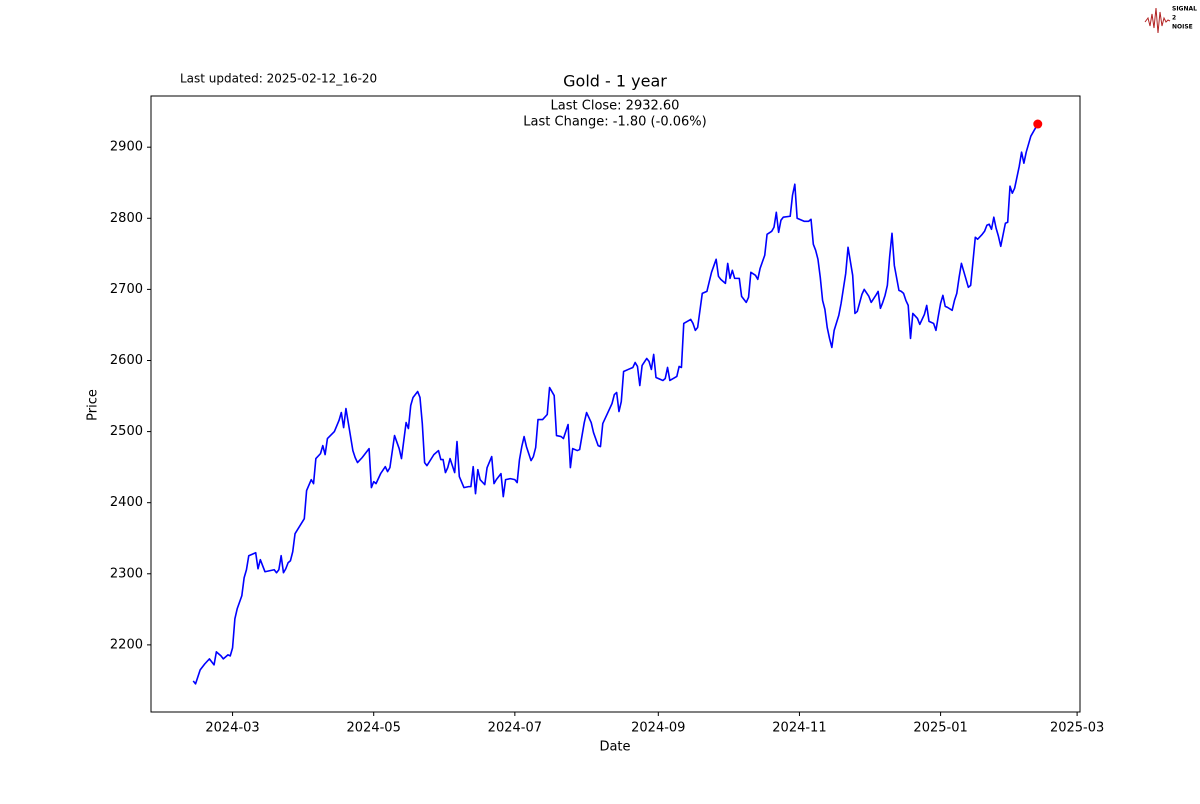  What do you see at coordinates (1157, 20) in the screenshot?
I see `logo-wave` at bounding box center [1157, 20].